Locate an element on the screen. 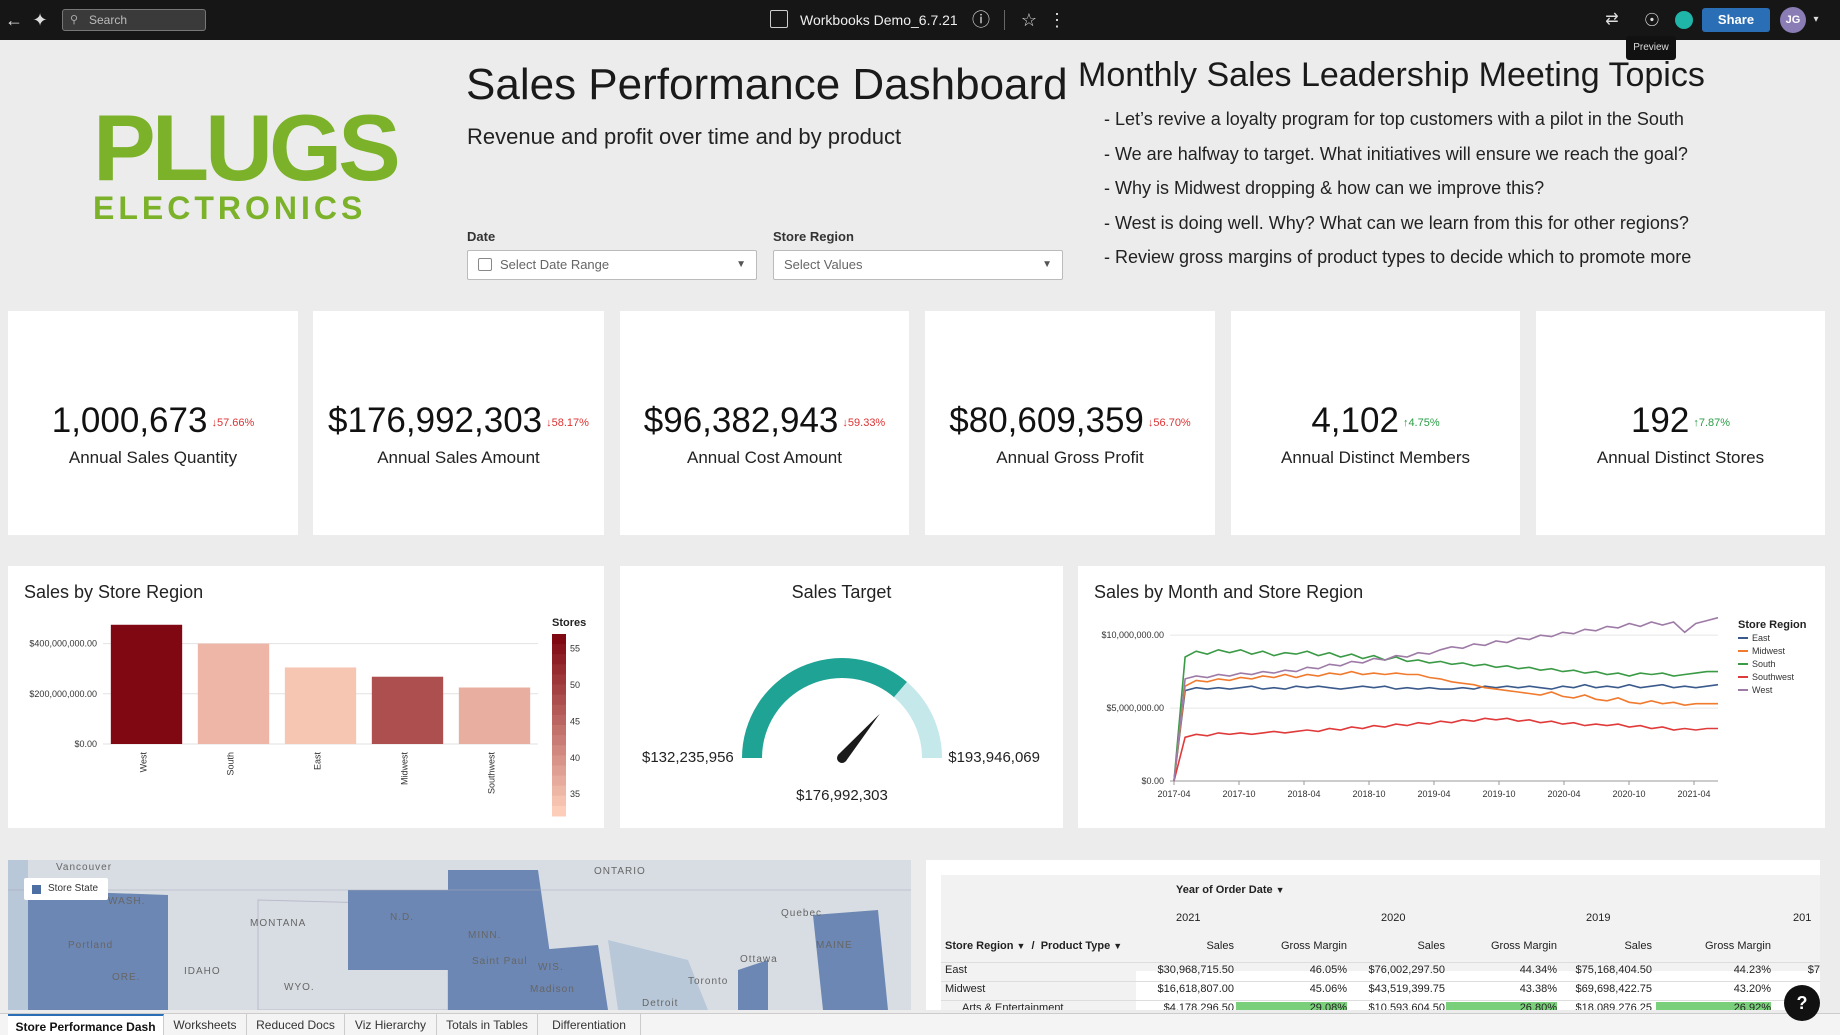 This screenshot has width=1840, height=1035. kpi-delta: ↓56.70% is located at coordinates (1169, 423).